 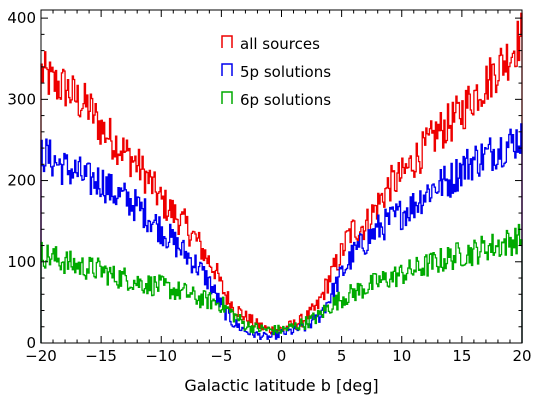 What do you see at coordinates (285, 72) in the screenshot?
I see `legend-label: 5p solutions` at bounding box center [285, 72].